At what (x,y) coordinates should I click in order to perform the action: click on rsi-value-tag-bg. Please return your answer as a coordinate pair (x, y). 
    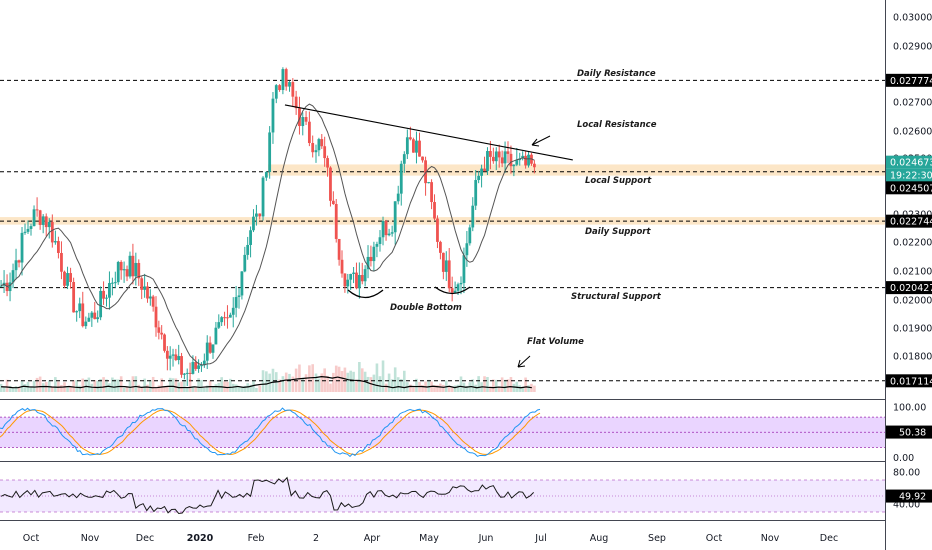
    Looking at the image, I should click on (909, 496).